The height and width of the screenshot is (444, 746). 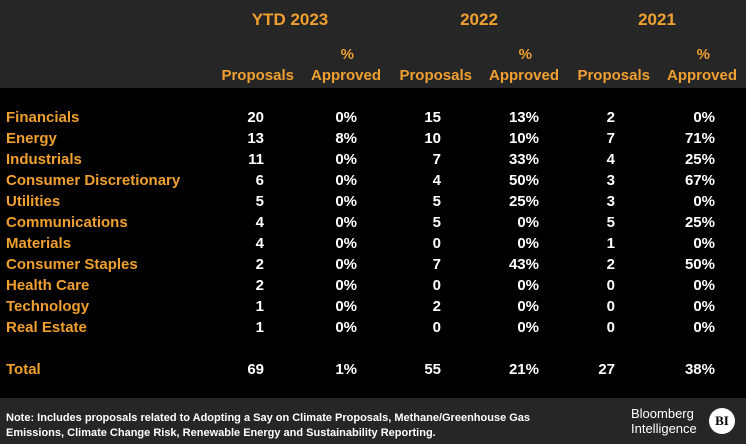 I want to click on table-row-7-approved-2021: 50%, so click(x=699, y=264).